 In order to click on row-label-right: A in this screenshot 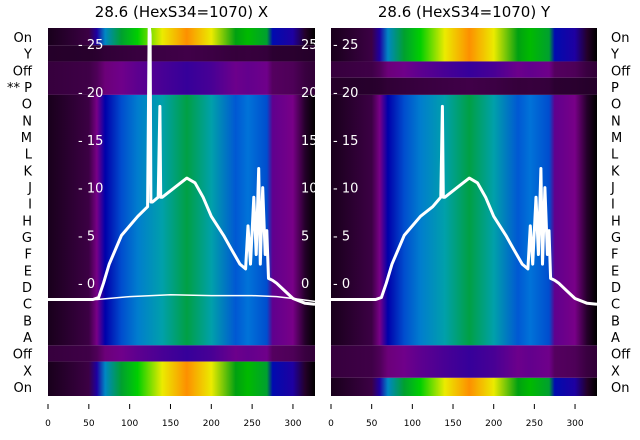, I will do `click(615, 338)`.